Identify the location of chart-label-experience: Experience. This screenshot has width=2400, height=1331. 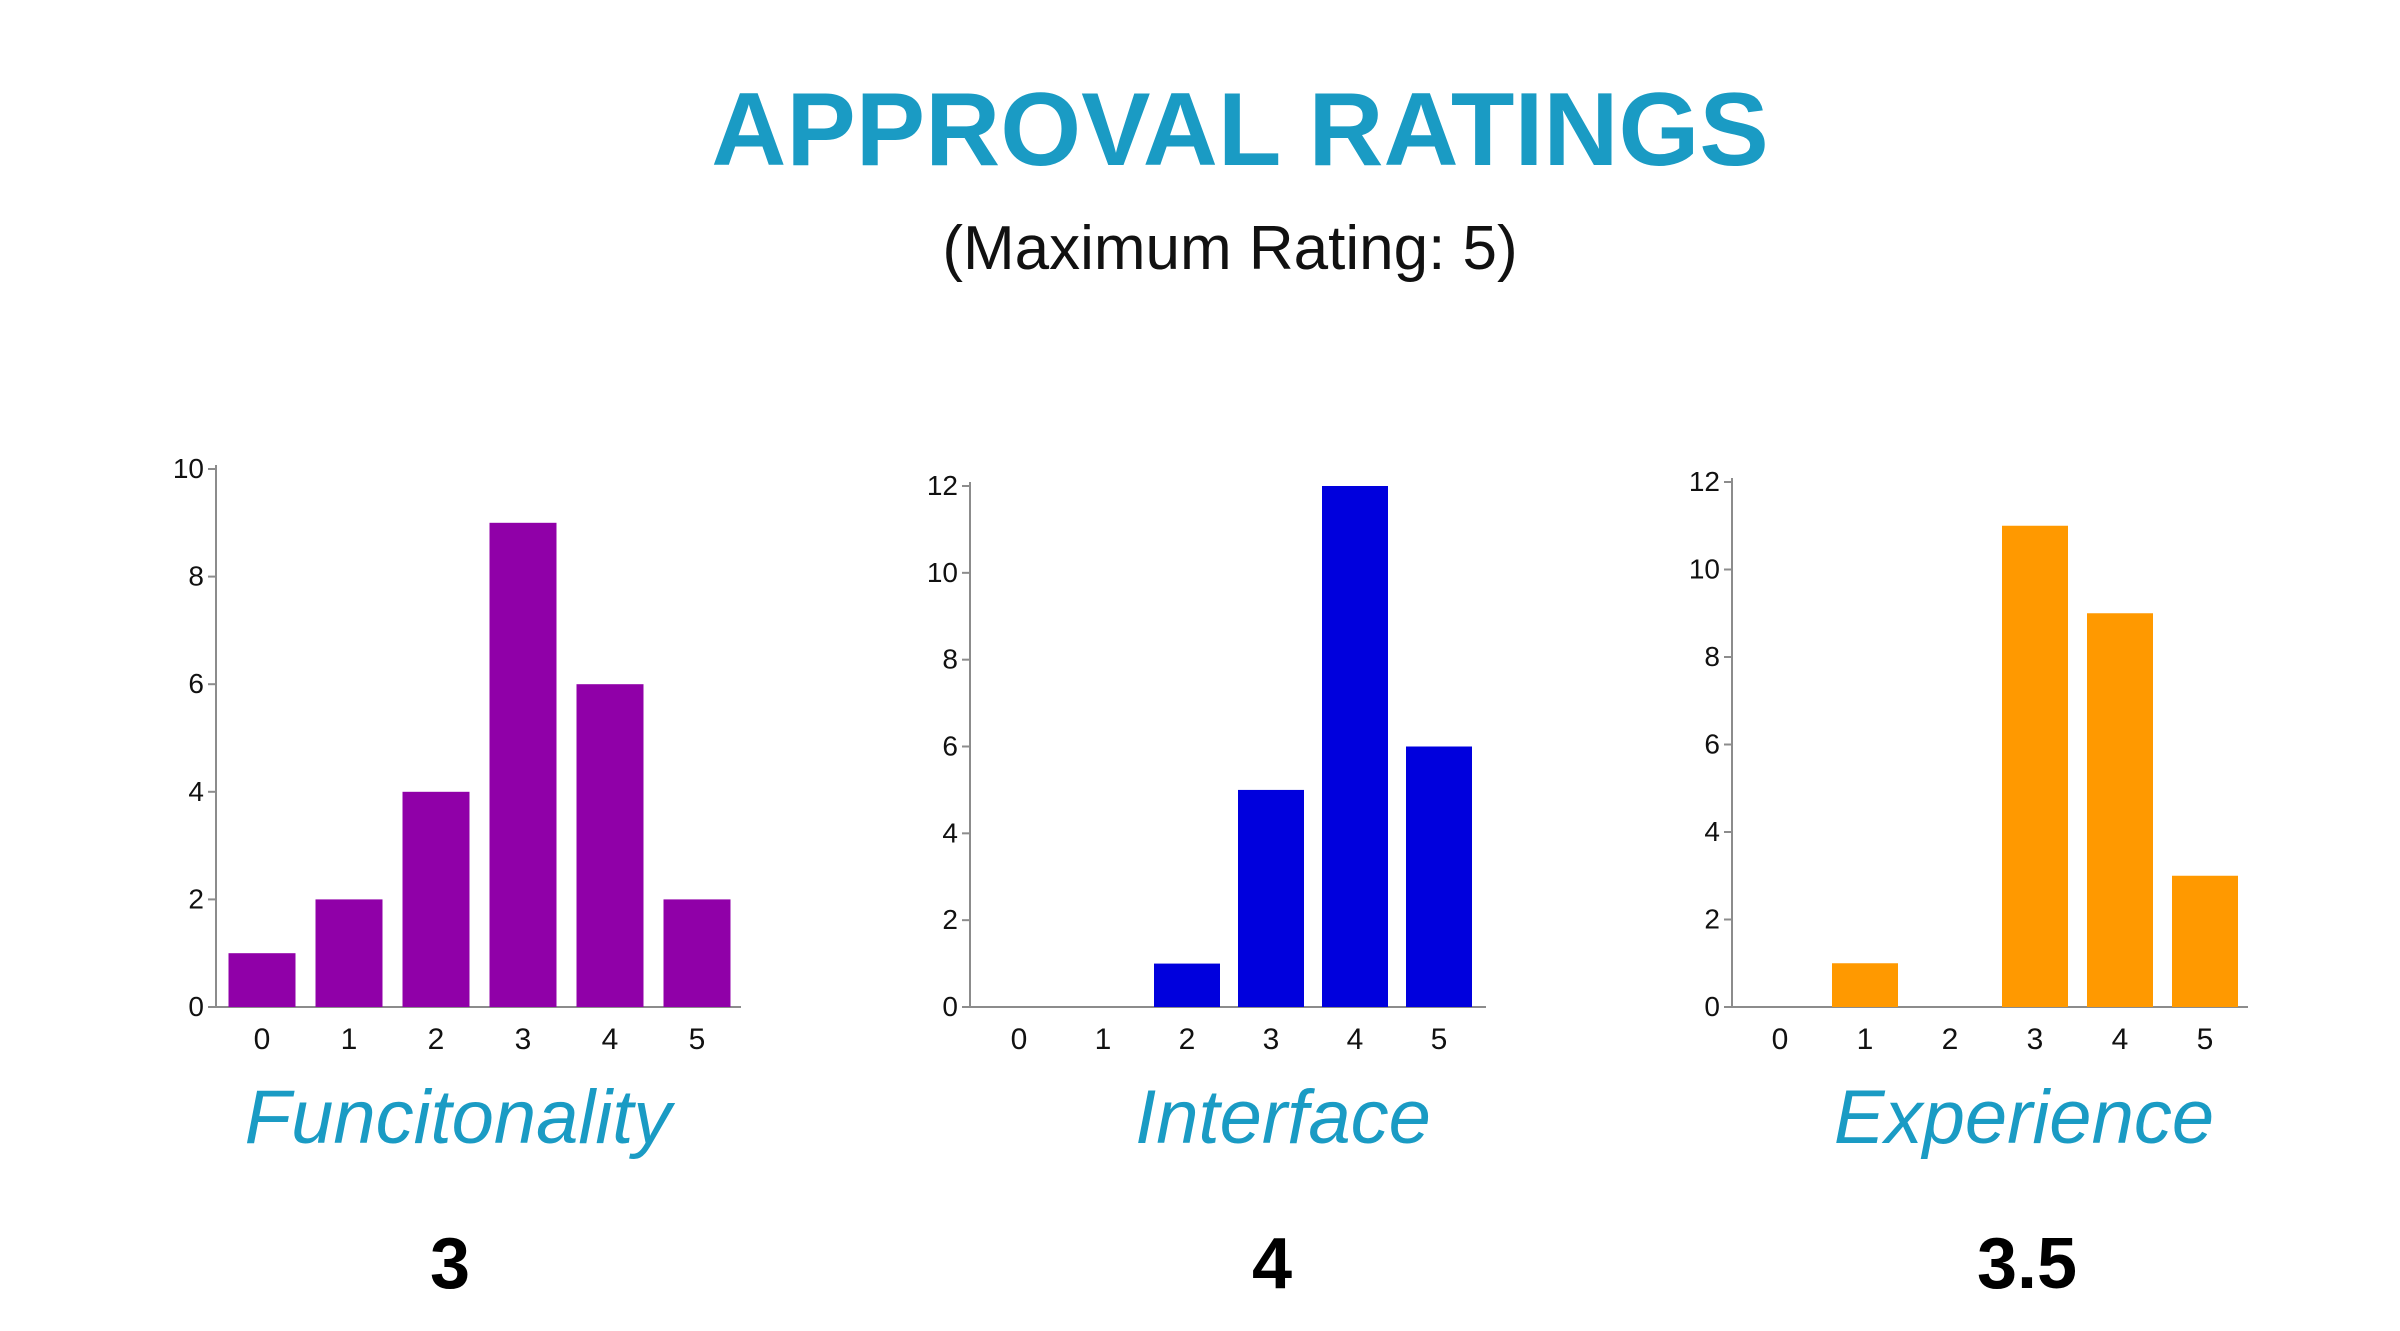
(2024, 1117).